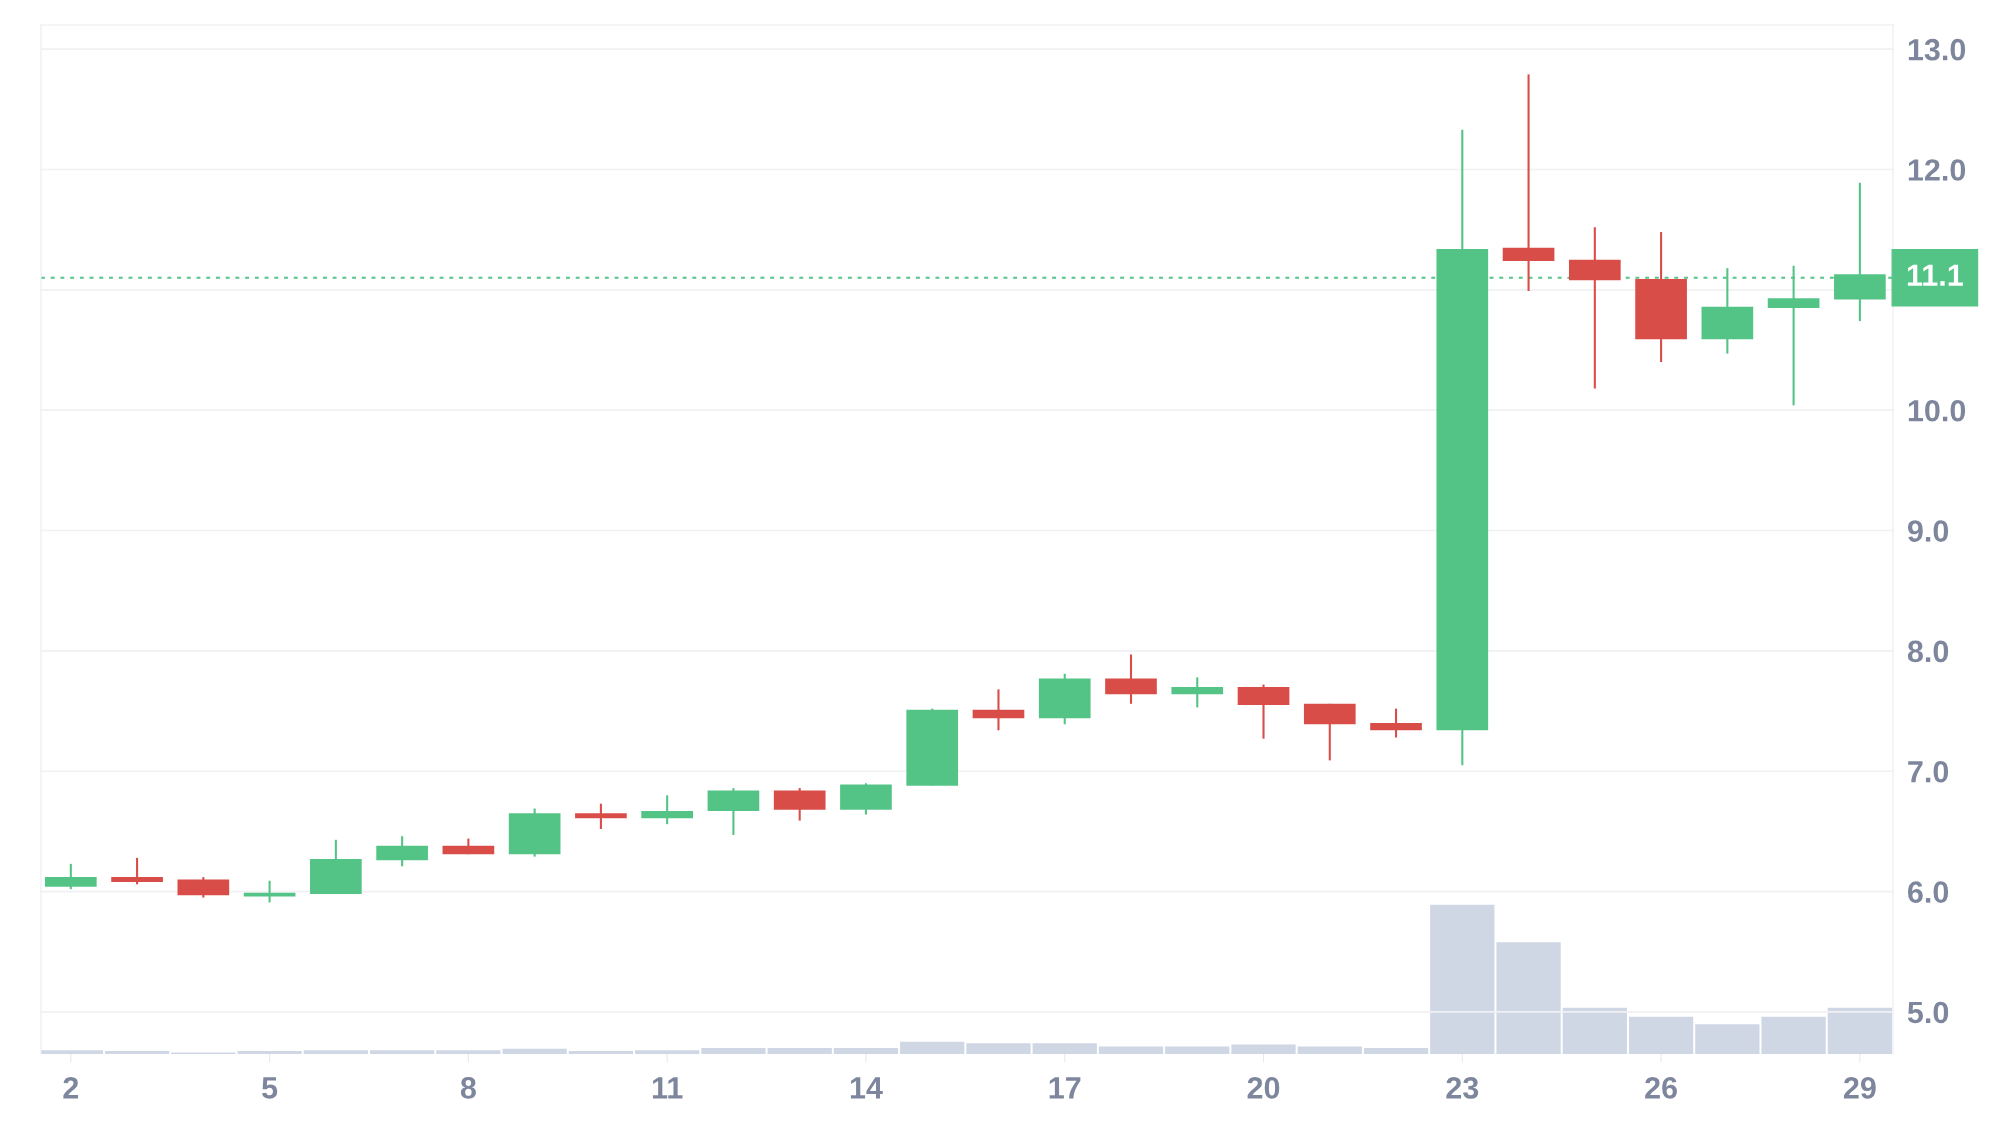 The height and width of the screenshot is (1139, 2000). Describe the element at coordinates (1065, 1088) in the screenshot. I see `x-tick-label: 17` at that location.